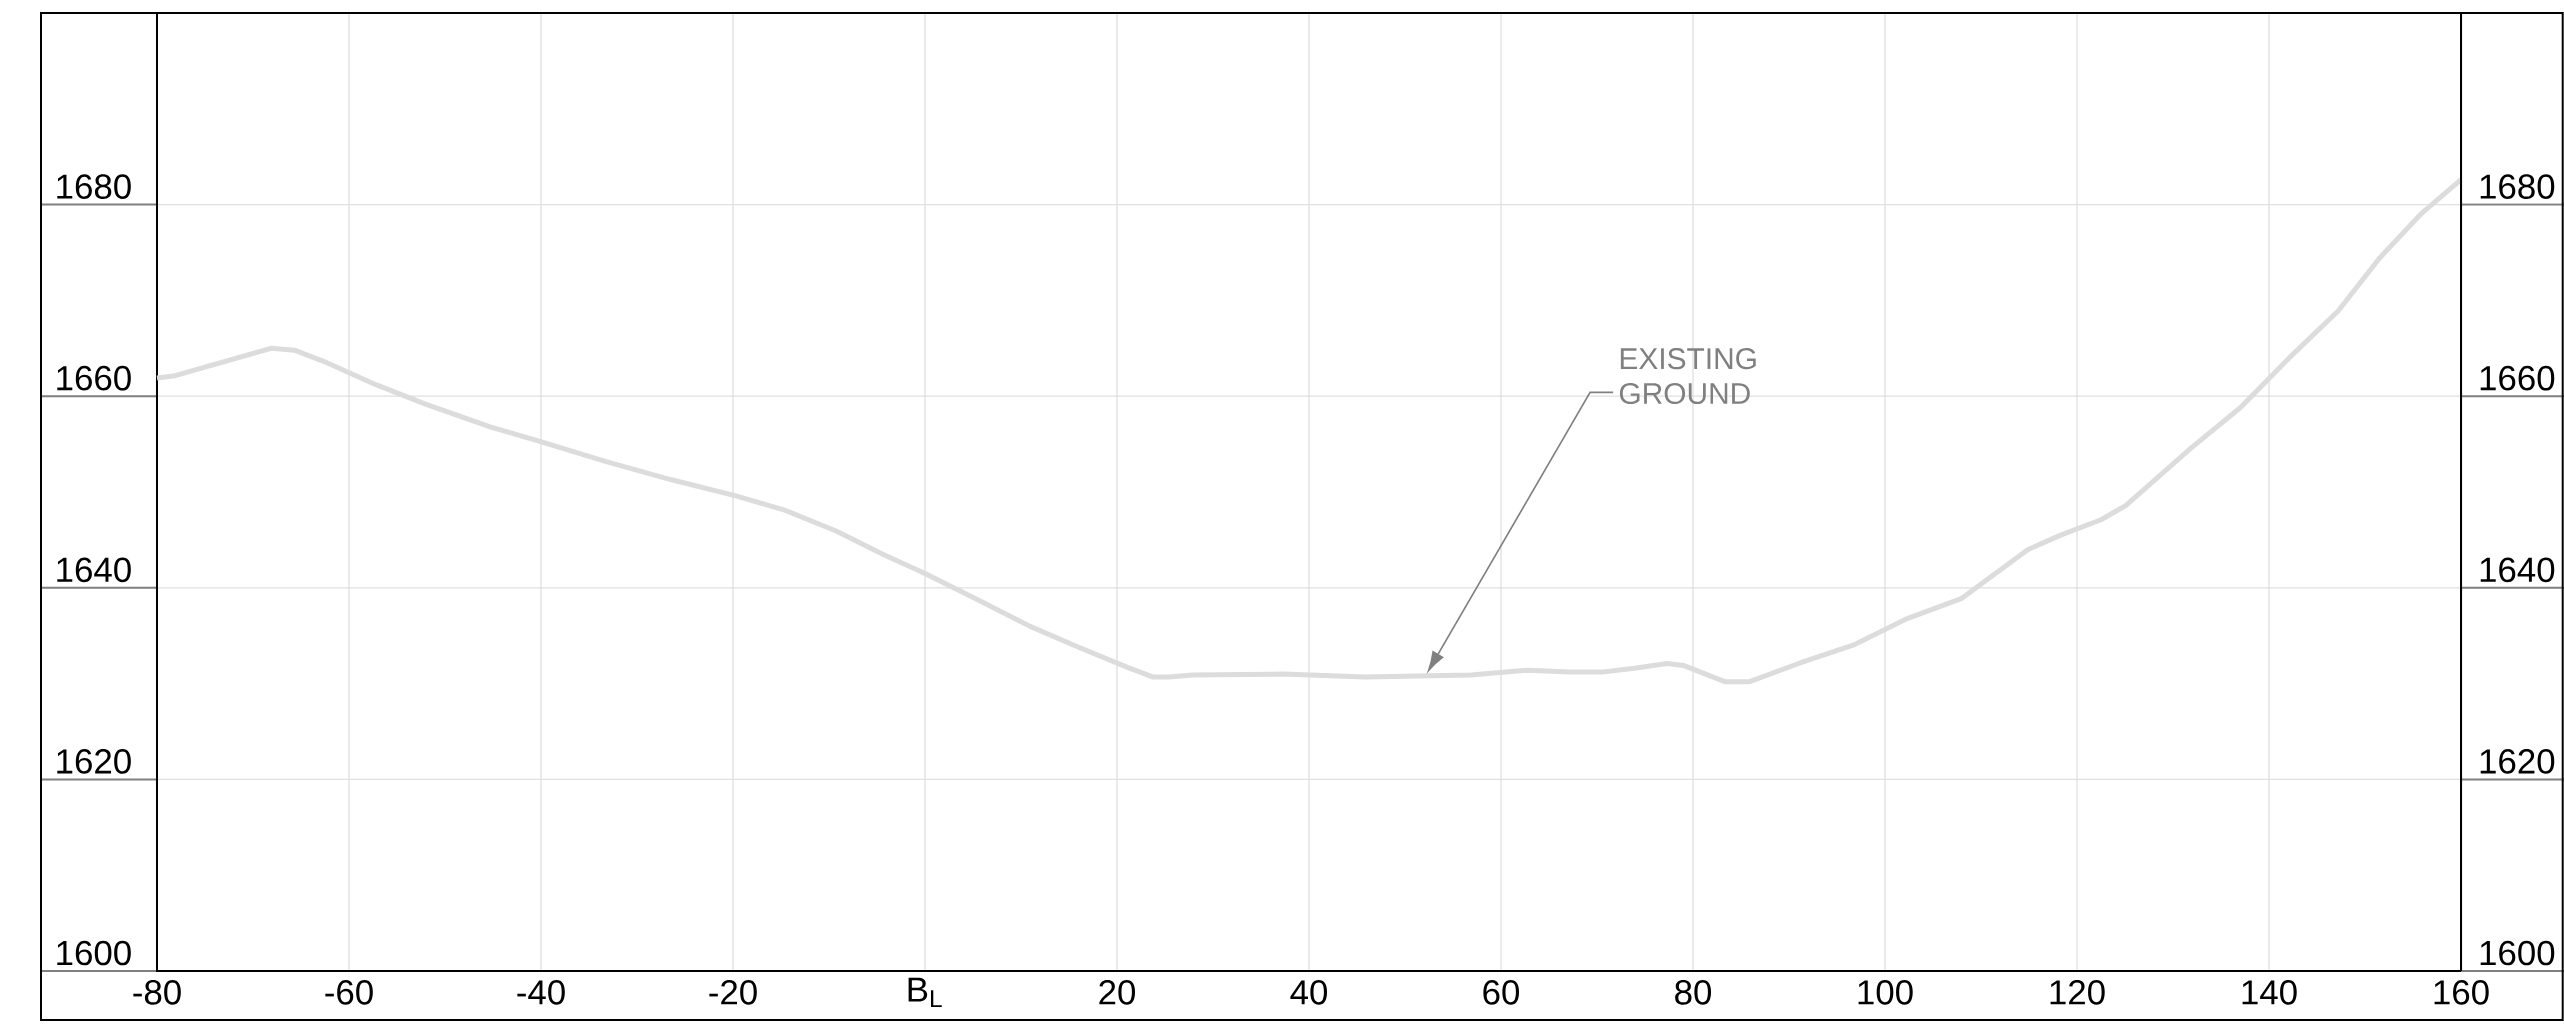 This screenshot has height=1029, width=2564. I want to click on x-tick-label: -80, so click(157, 992).